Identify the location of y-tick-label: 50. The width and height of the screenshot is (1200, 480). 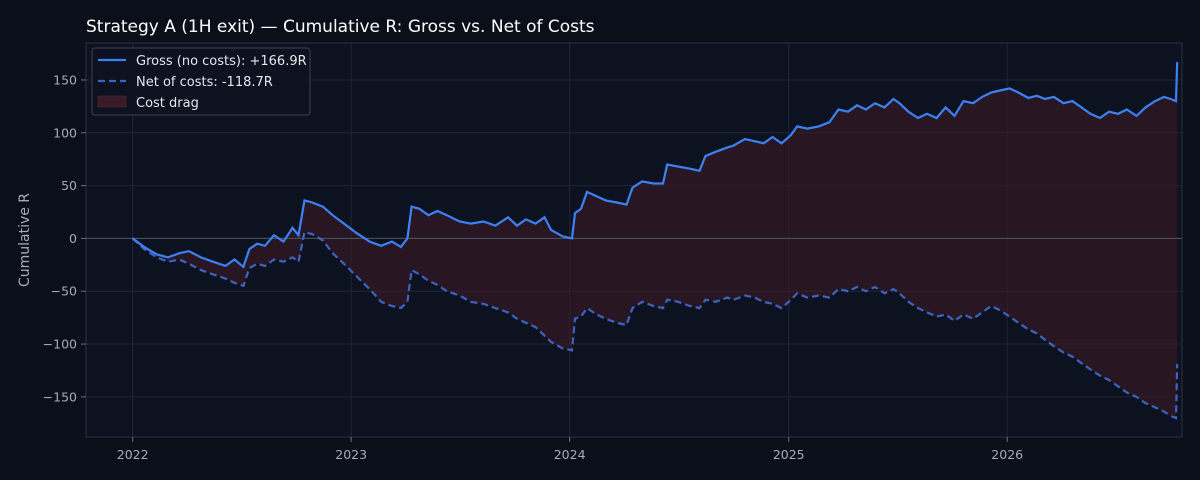
(69, 185).